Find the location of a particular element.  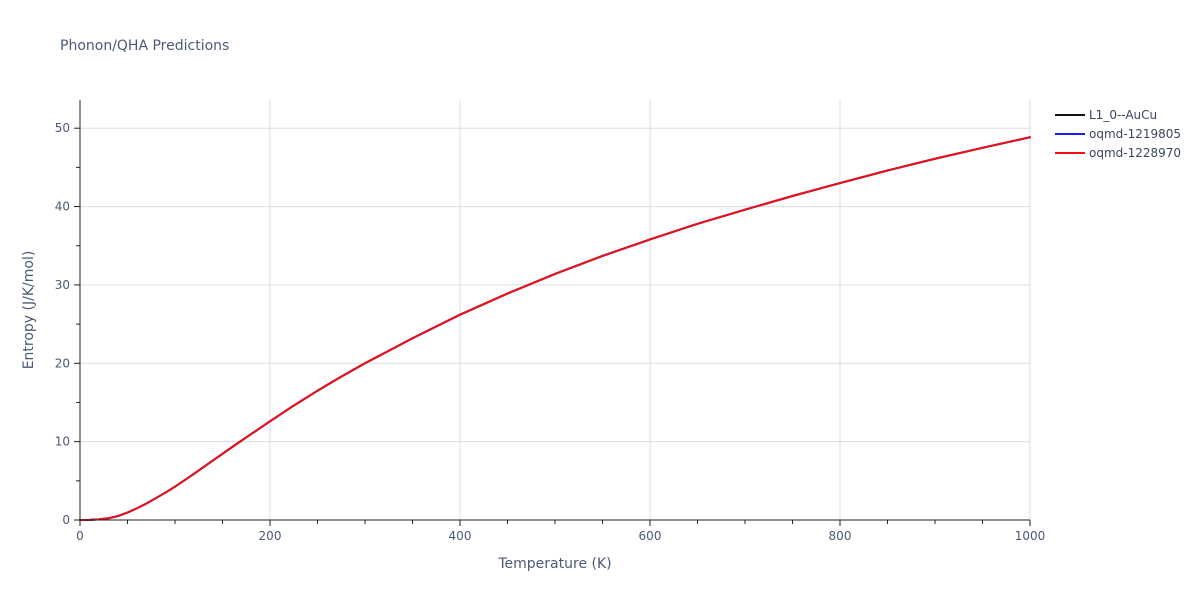

legend: L1_0--AuCu oqmd-1219805 oqmd-1228970 is located at coordinates (1118, 134).